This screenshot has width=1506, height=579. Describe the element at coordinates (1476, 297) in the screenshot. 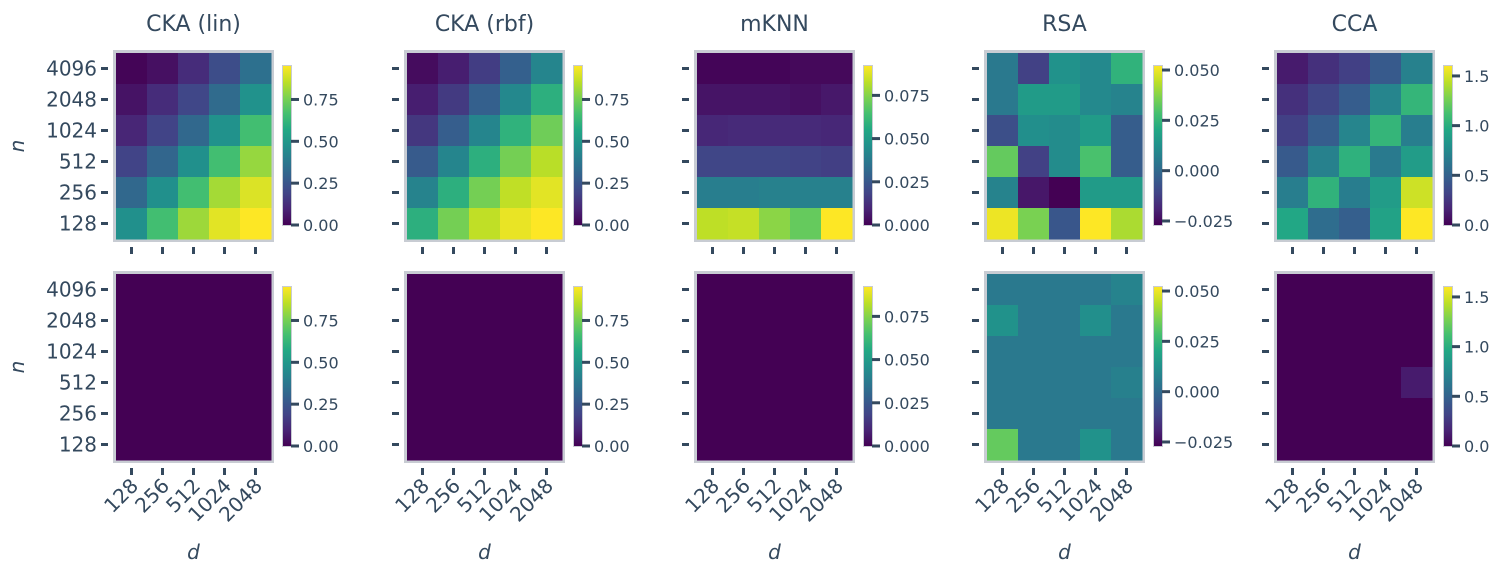

I see `colorbar-tick-label: 1.5` at that location.